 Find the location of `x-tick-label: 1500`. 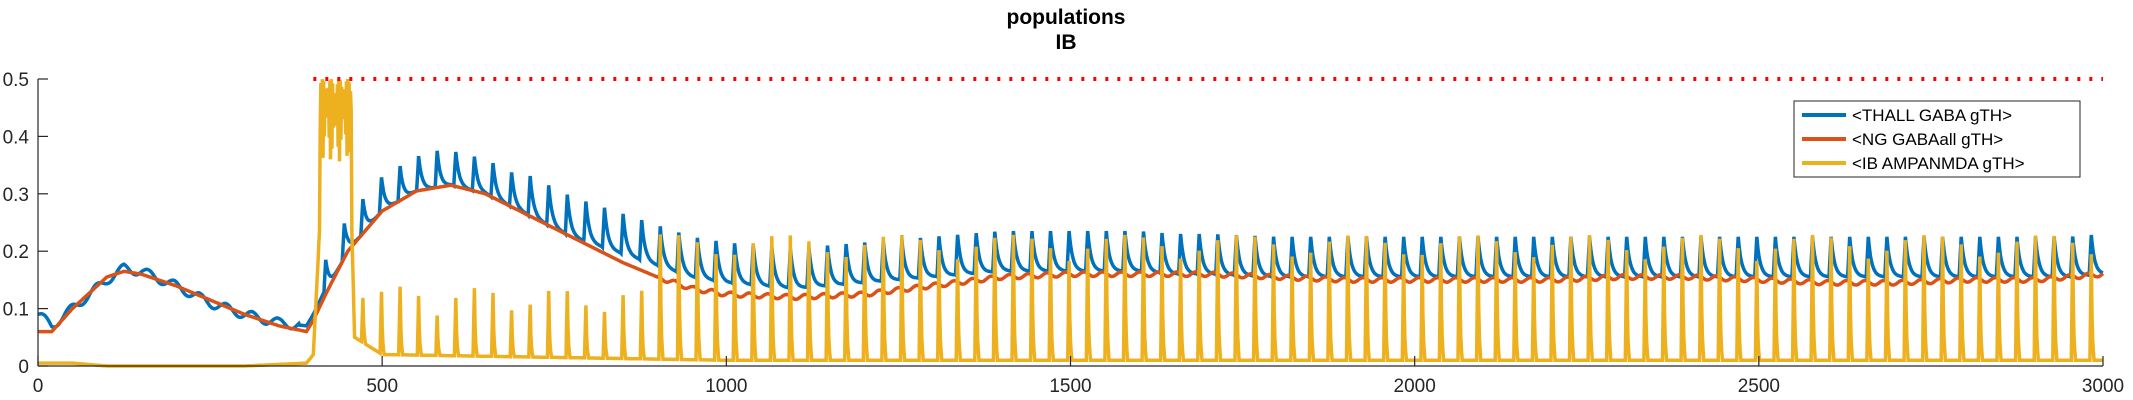

x-tick-label: 1500 is located at coordinates (1070, 386).